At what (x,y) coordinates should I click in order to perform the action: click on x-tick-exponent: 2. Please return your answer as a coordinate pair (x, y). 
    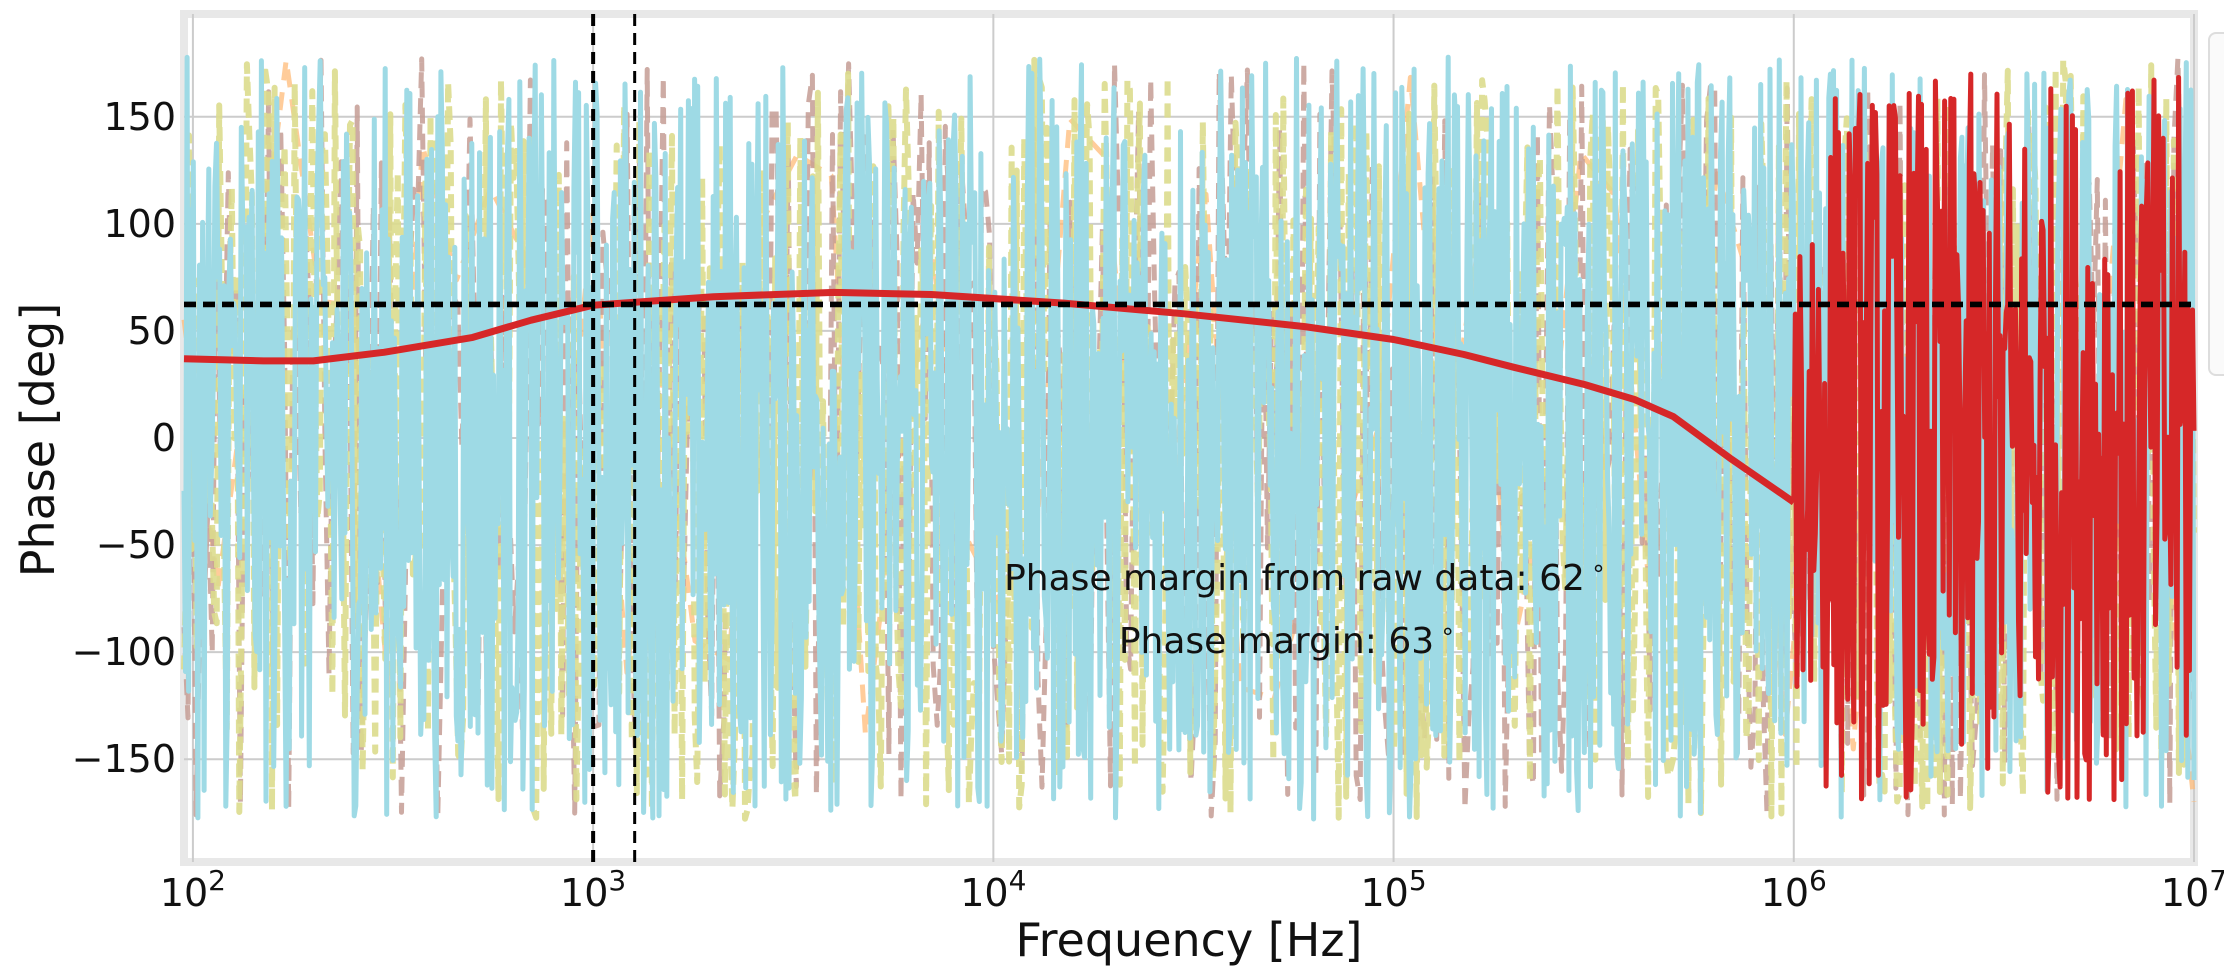
    Looking at the image, I should click on (217, 880).